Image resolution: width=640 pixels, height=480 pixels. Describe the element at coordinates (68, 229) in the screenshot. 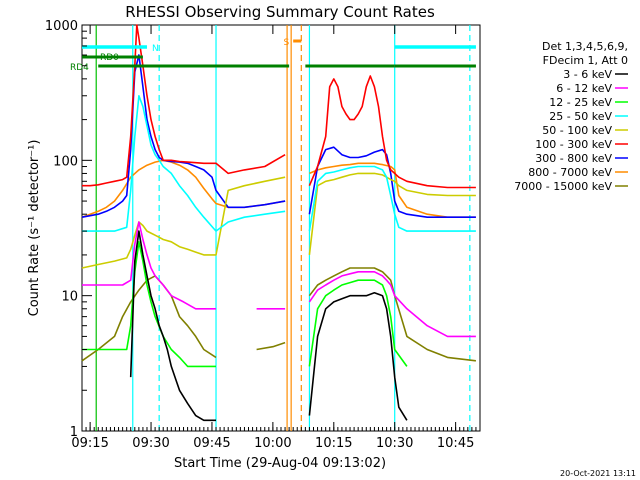

I see `y-axis: 1 10 100 1000` at that location.